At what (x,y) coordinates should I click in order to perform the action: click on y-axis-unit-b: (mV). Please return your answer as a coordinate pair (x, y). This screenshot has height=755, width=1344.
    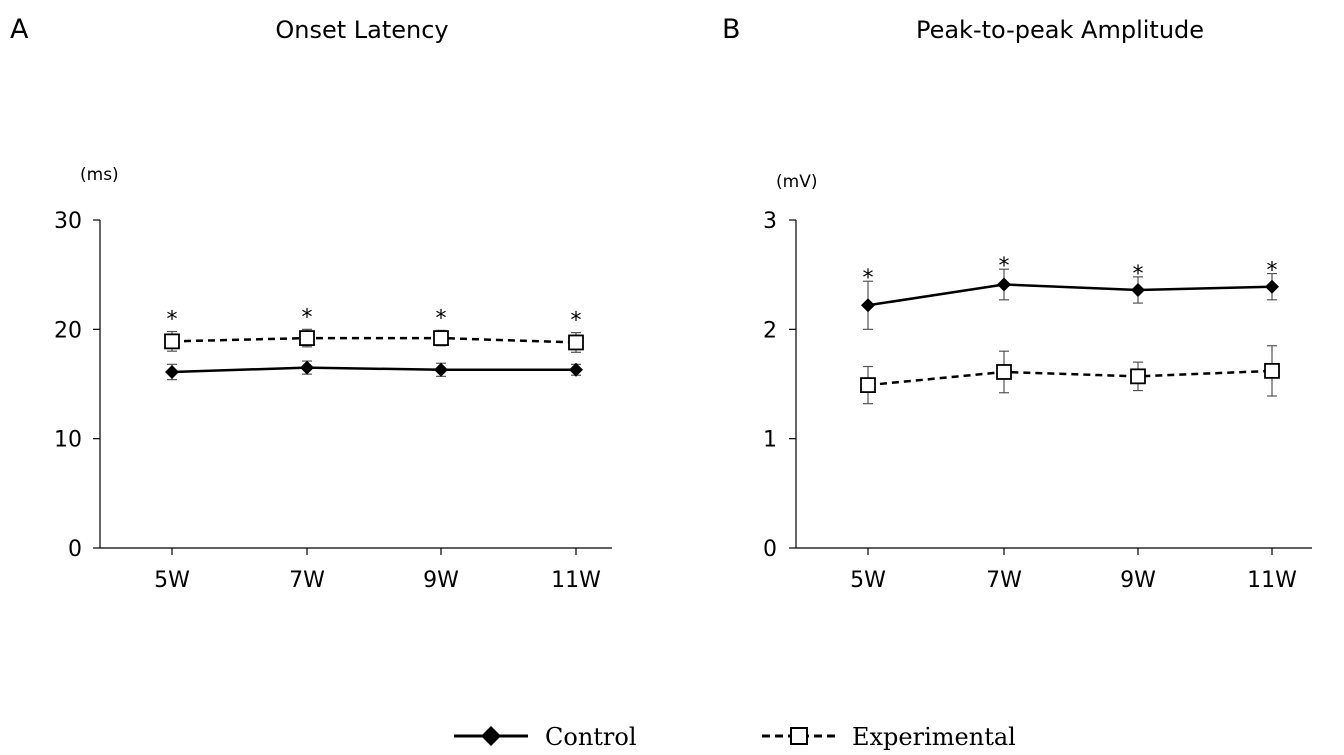
    Looking at the image, I should click on (796, 182).